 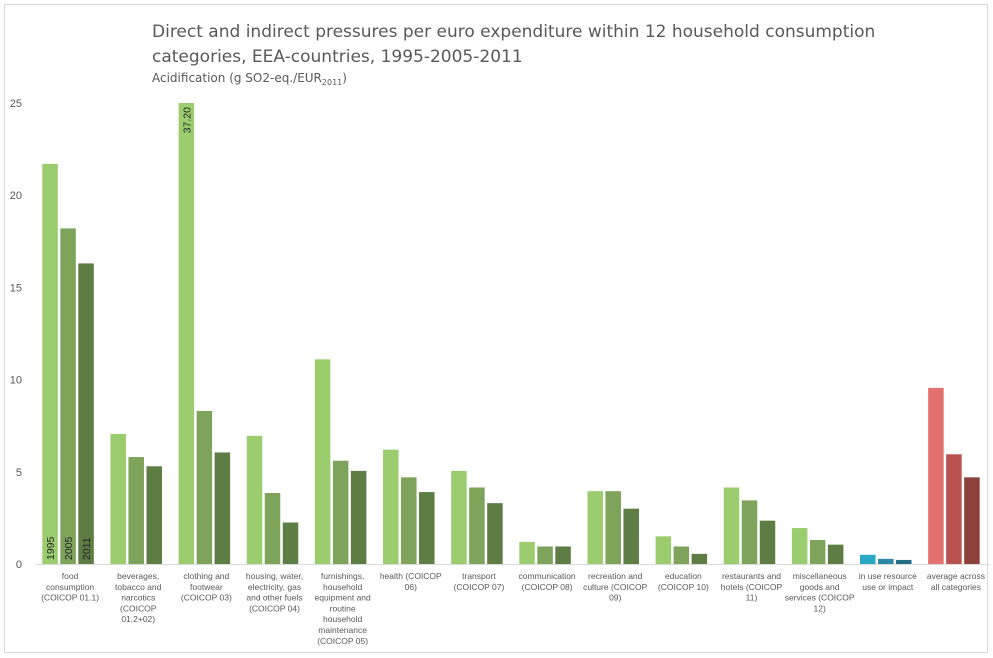 What do you see at coordinates (16, 288) in the screenshot?
I see `y-tick-label: 15` at bounding box center [16, 288].